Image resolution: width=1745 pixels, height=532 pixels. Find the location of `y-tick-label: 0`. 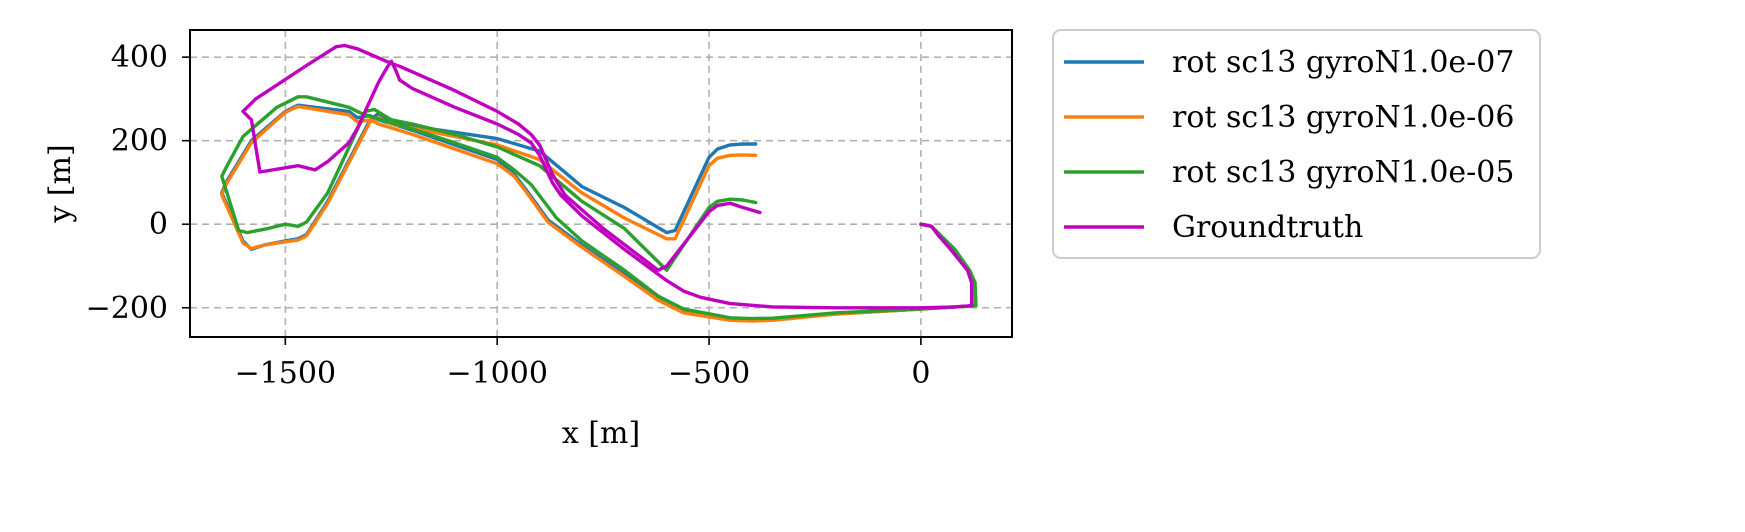

y-tick-label: 0 is located at coordinates (158, 224).